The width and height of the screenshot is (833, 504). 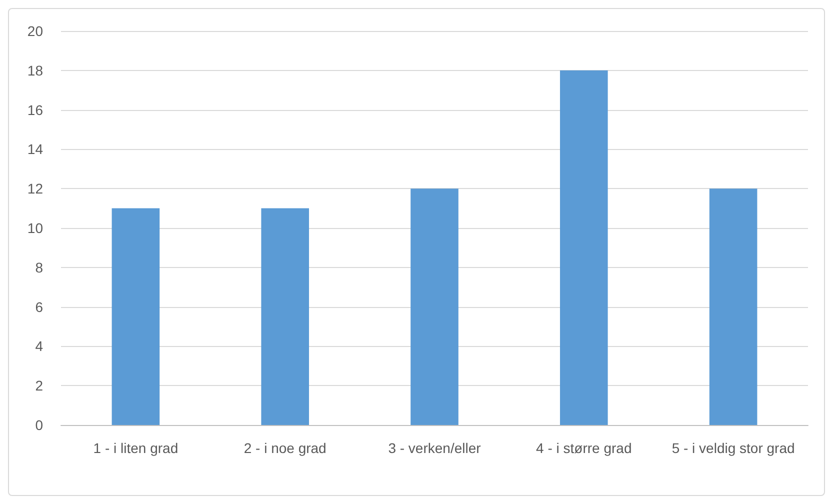 What do you see at coordinates (39, 346) in the screenshot?
I see `y-tick-label: 4` at bounding box center [39, 346].